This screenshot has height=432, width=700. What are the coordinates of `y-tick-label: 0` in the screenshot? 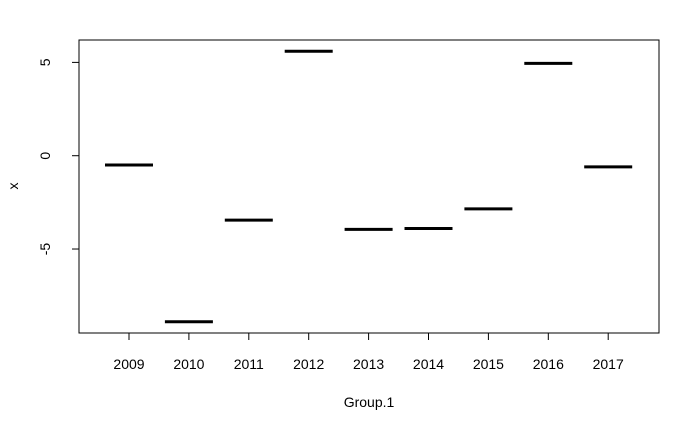 It's located at (45, 156).